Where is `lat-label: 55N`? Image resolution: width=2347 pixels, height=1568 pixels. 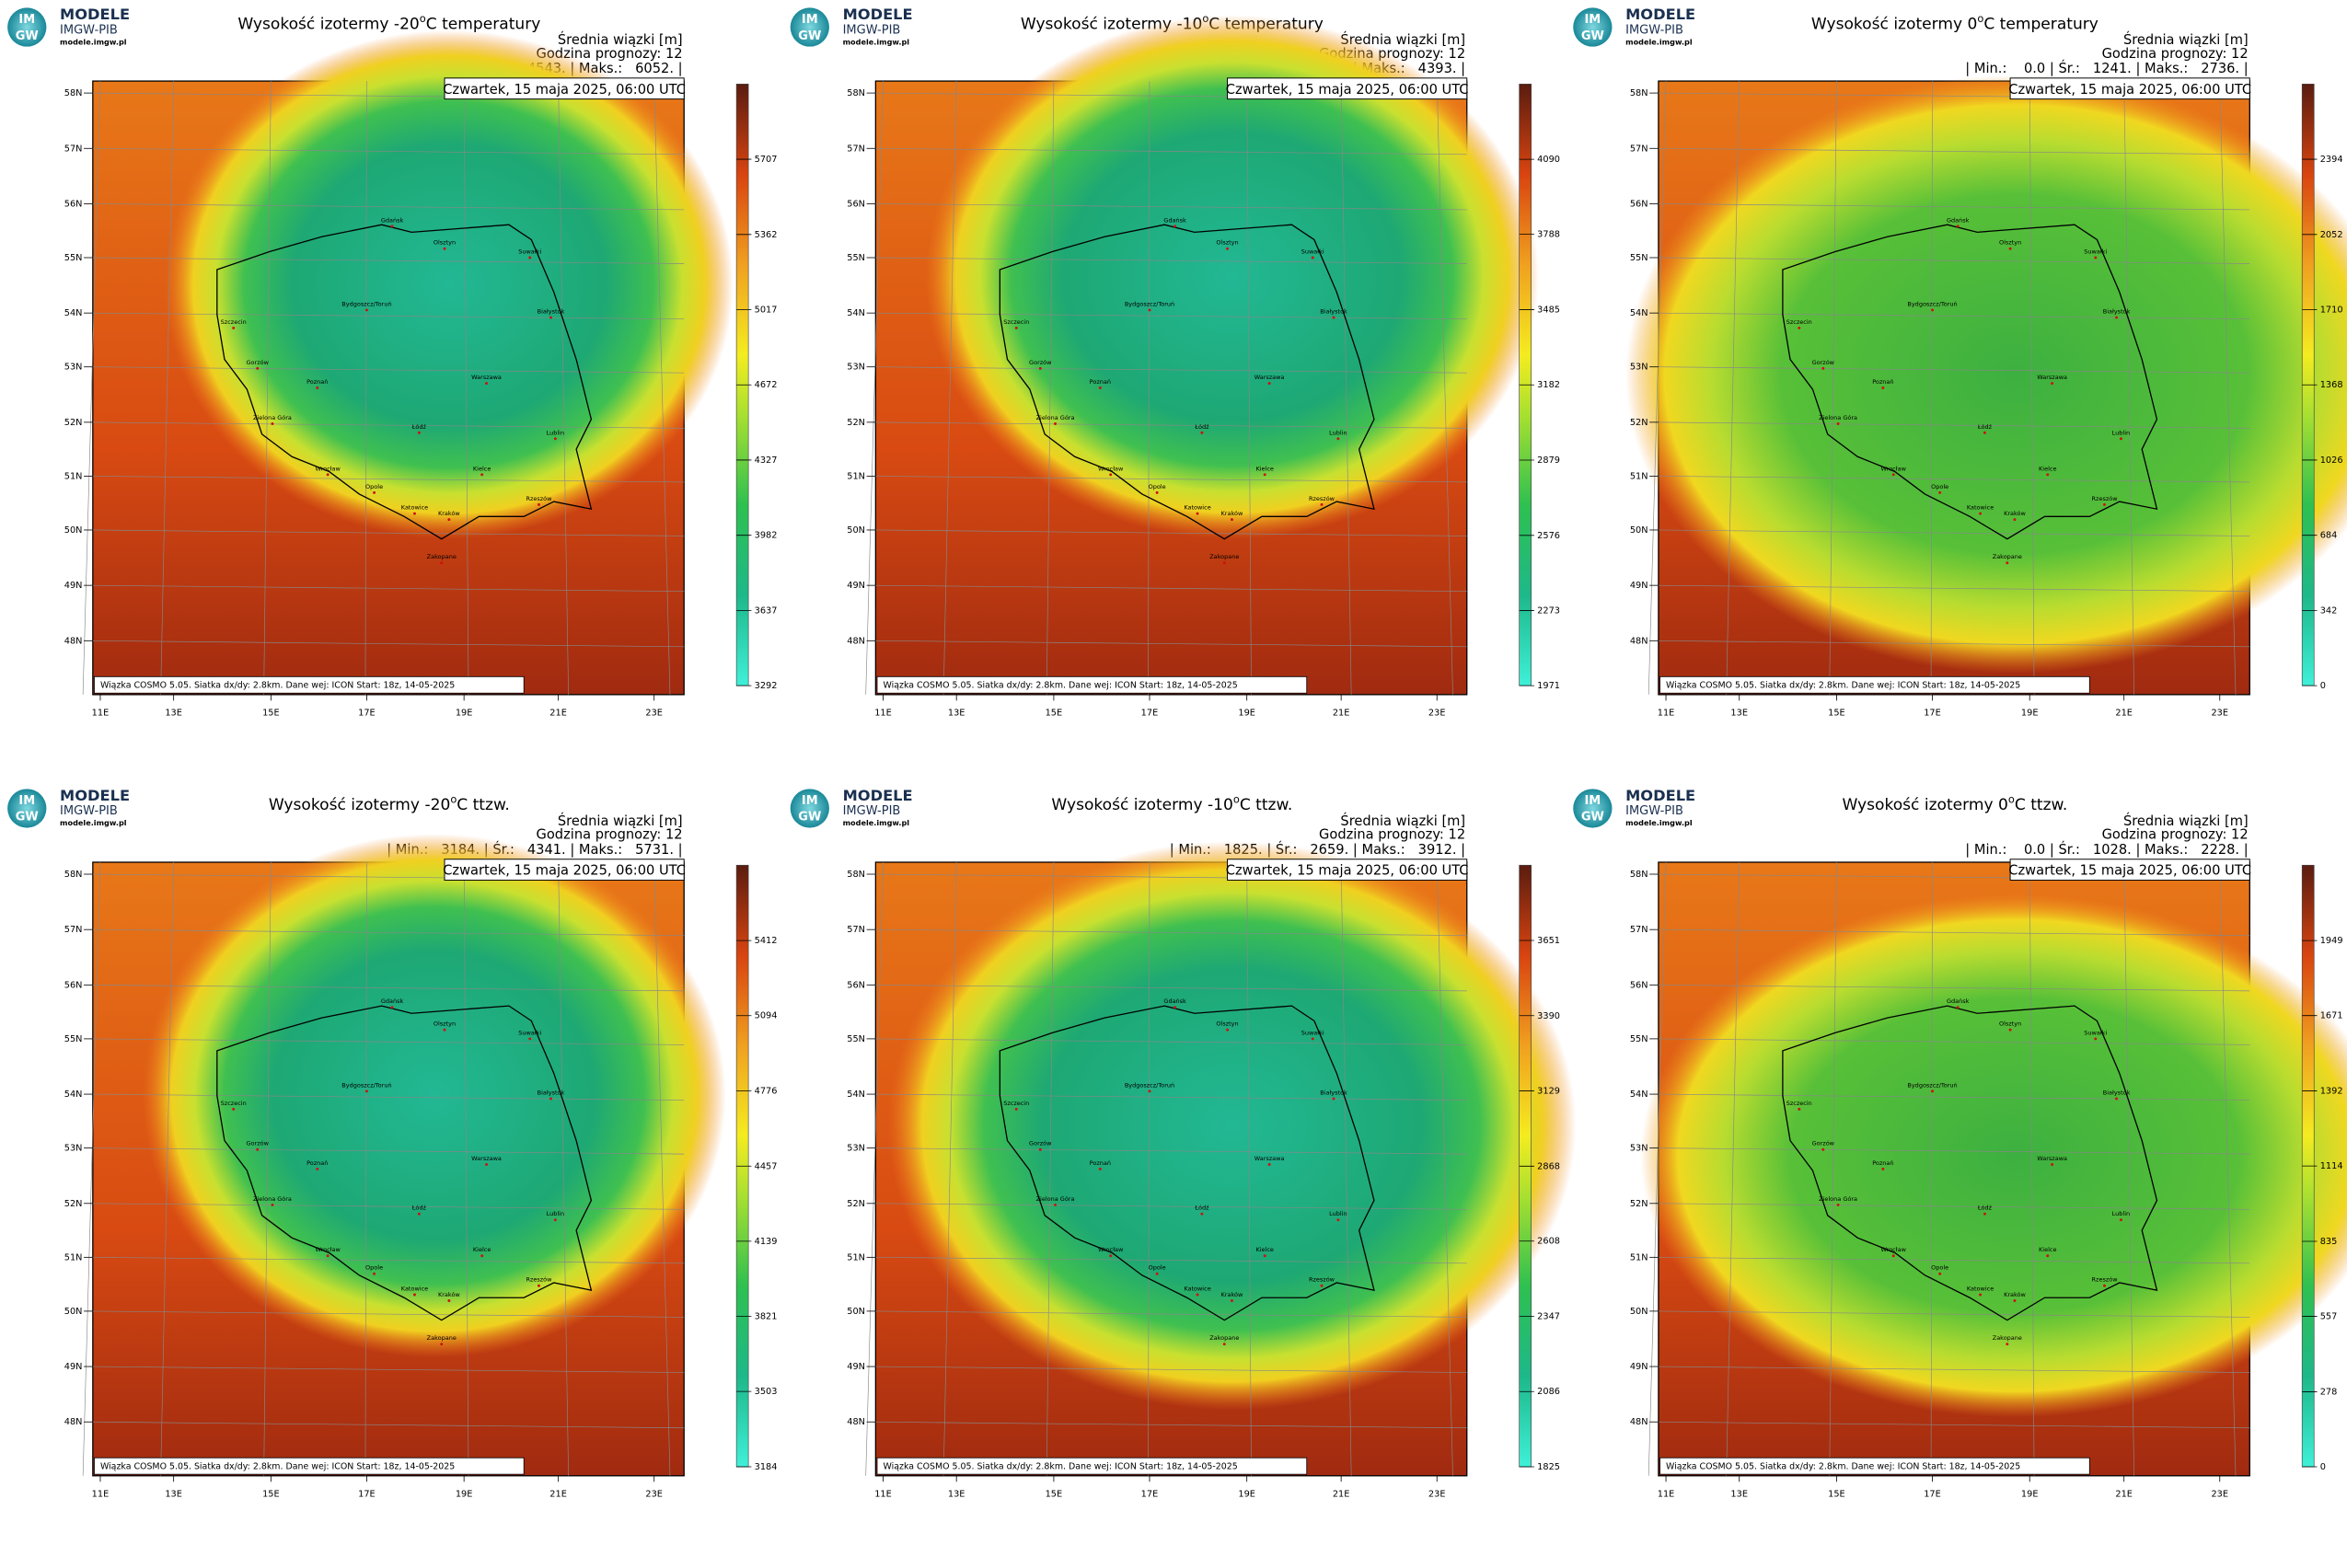
lat-label: 55N is located at coordinates (73, 1039).